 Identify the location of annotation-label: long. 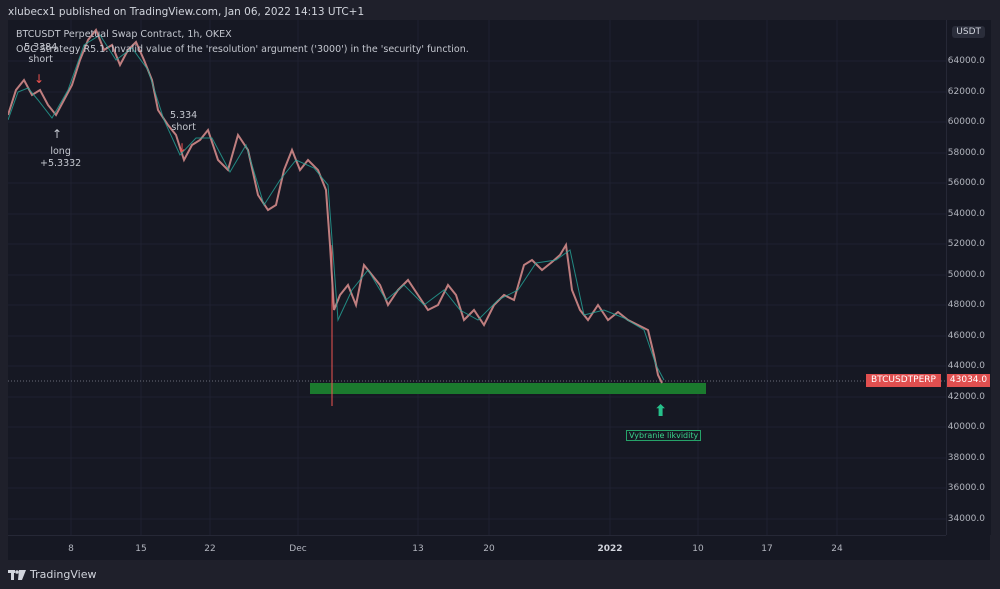
(60, 151).